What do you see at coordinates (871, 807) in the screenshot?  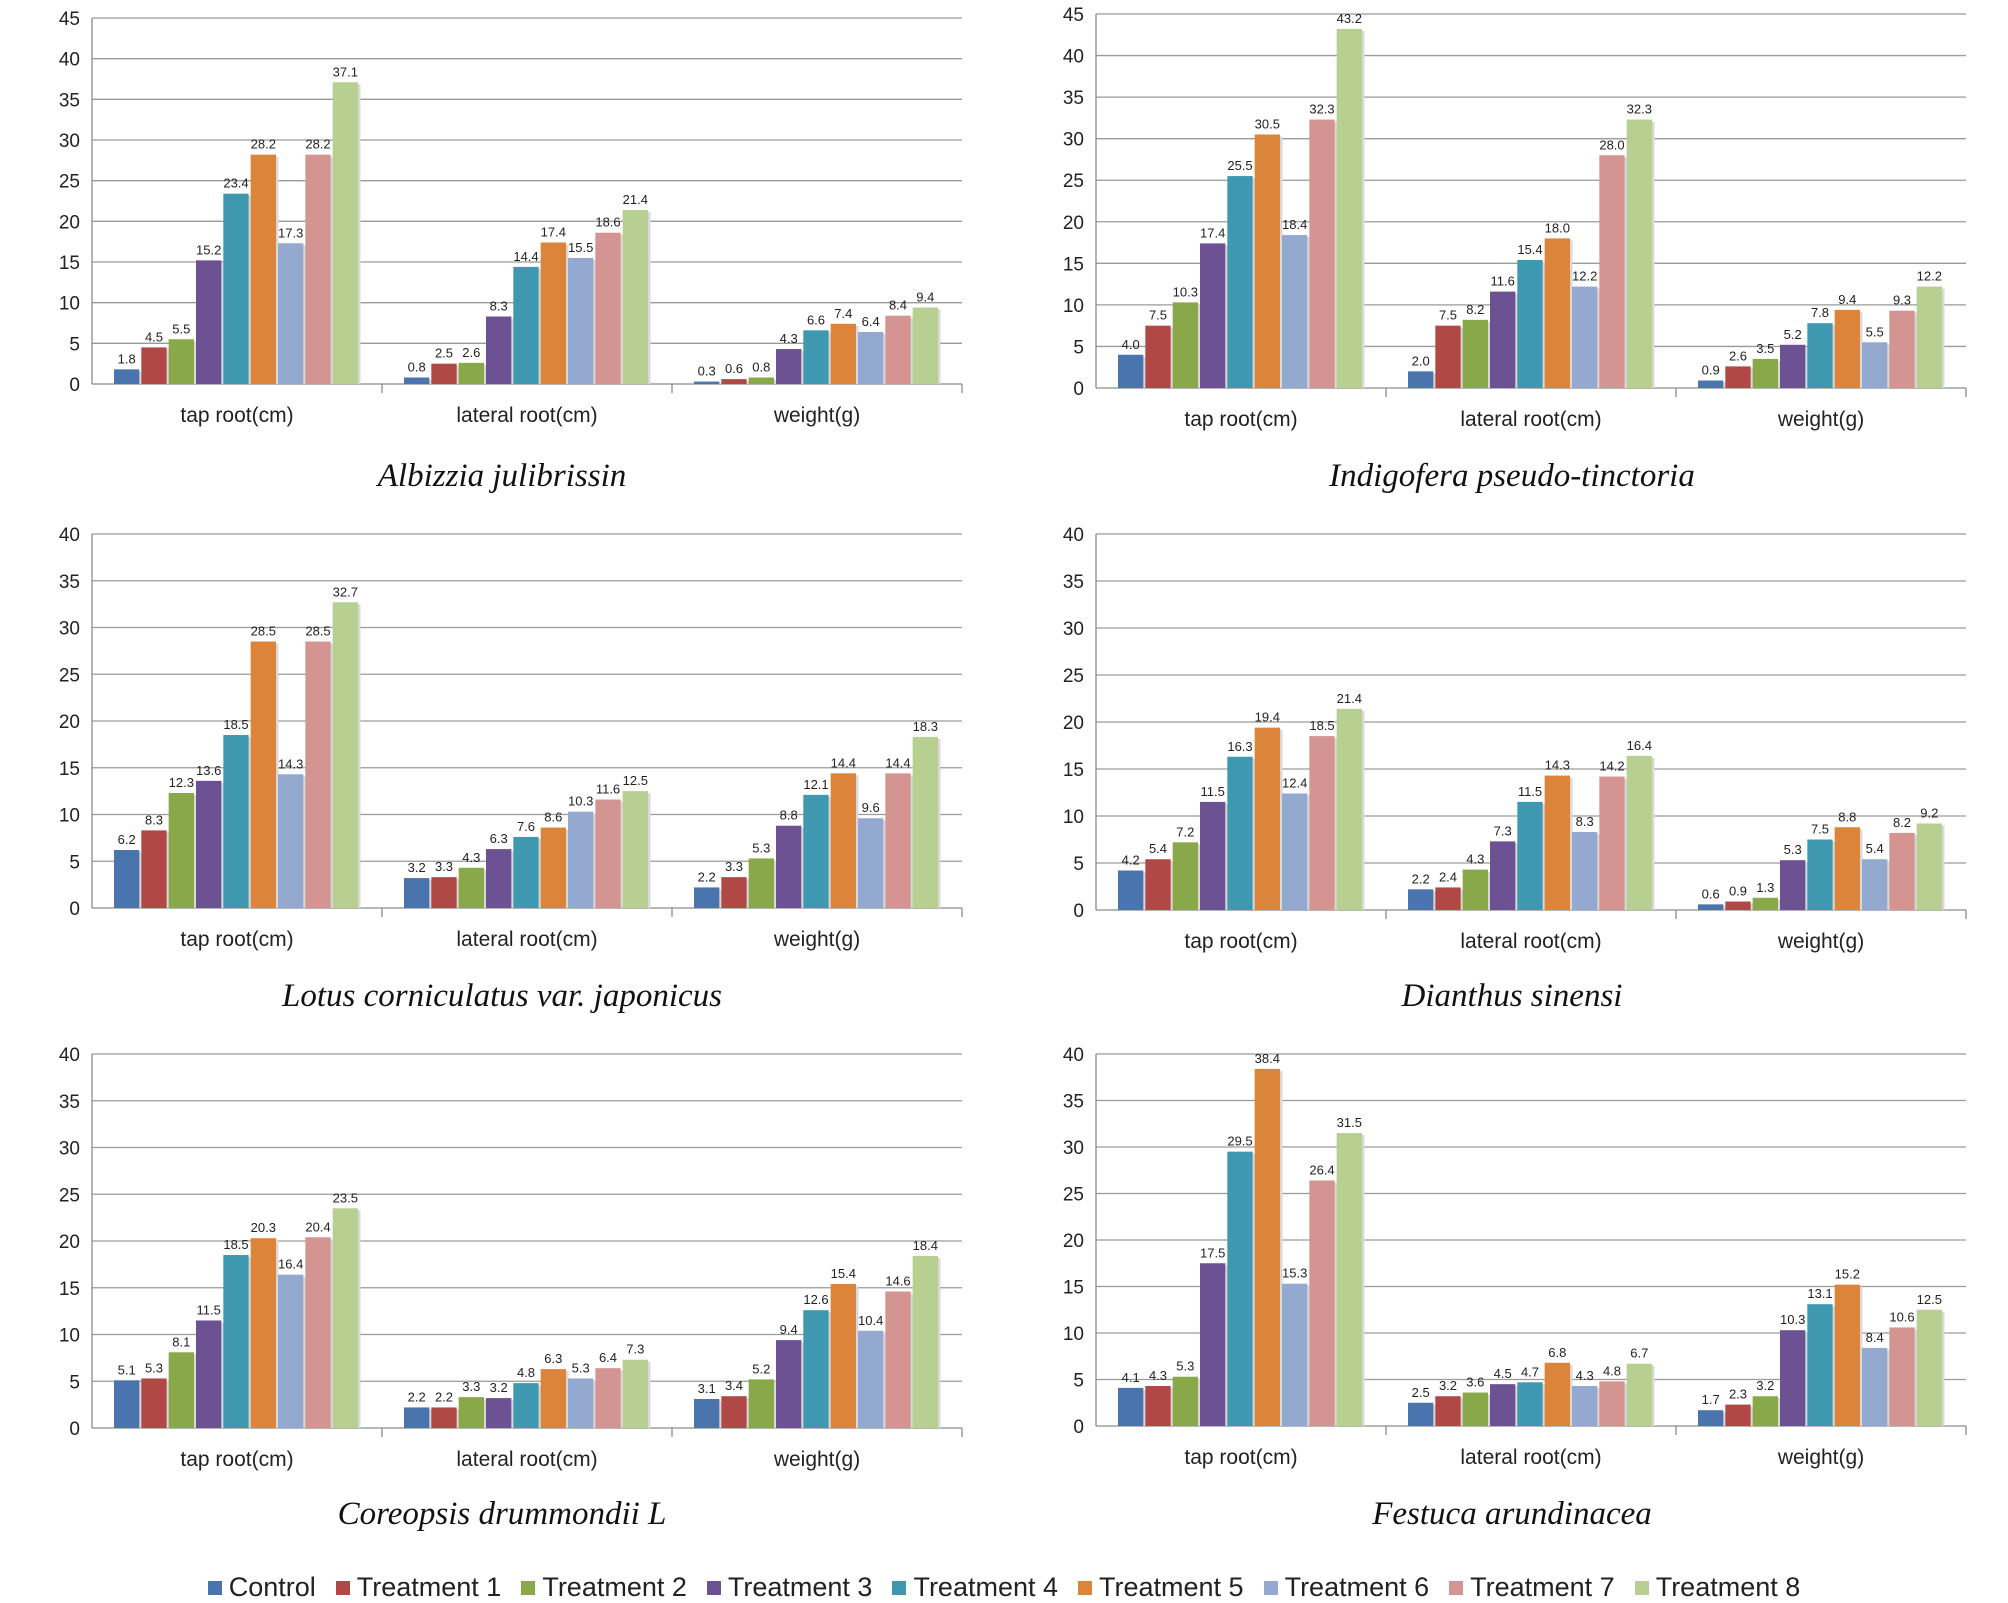 I see `bar-value-label: 9.6` at bounding box center [871, 807].